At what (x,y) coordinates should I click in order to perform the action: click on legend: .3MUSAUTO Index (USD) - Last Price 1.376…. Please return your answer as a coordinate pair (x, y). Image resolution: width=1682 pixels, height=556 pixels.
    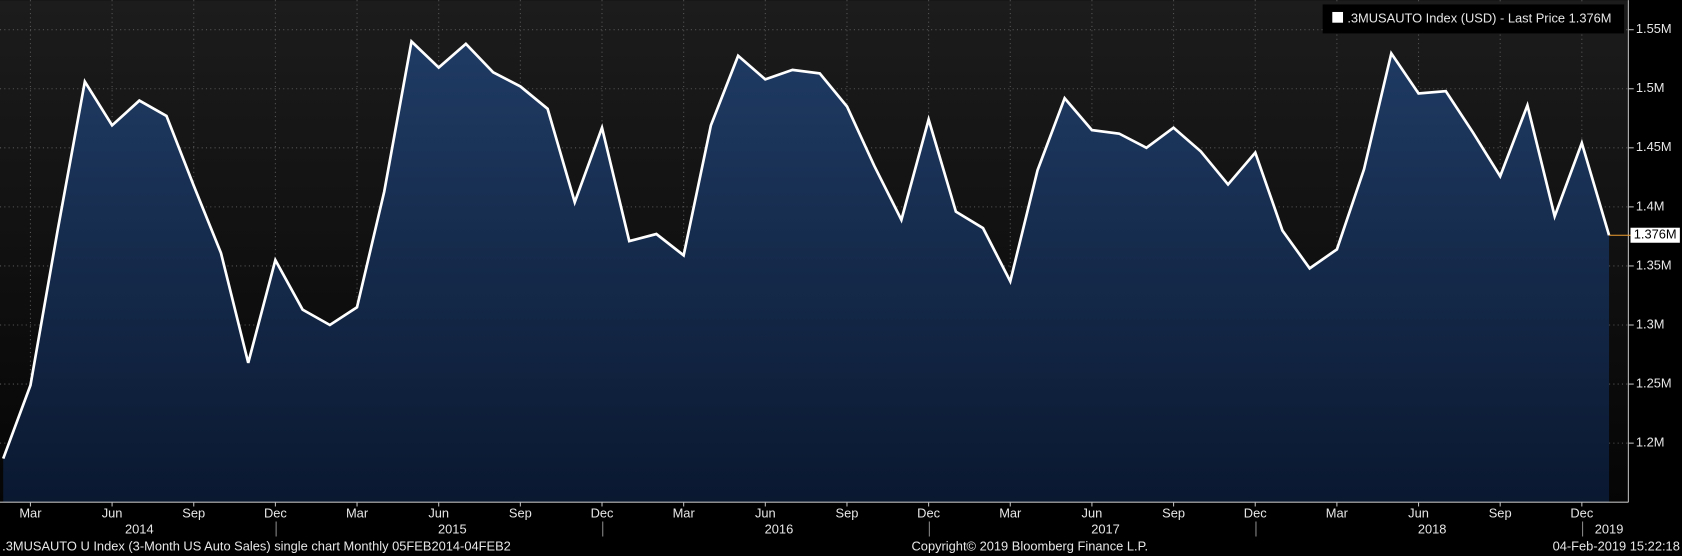
    Looking at the image, I should click on (1473, 19).